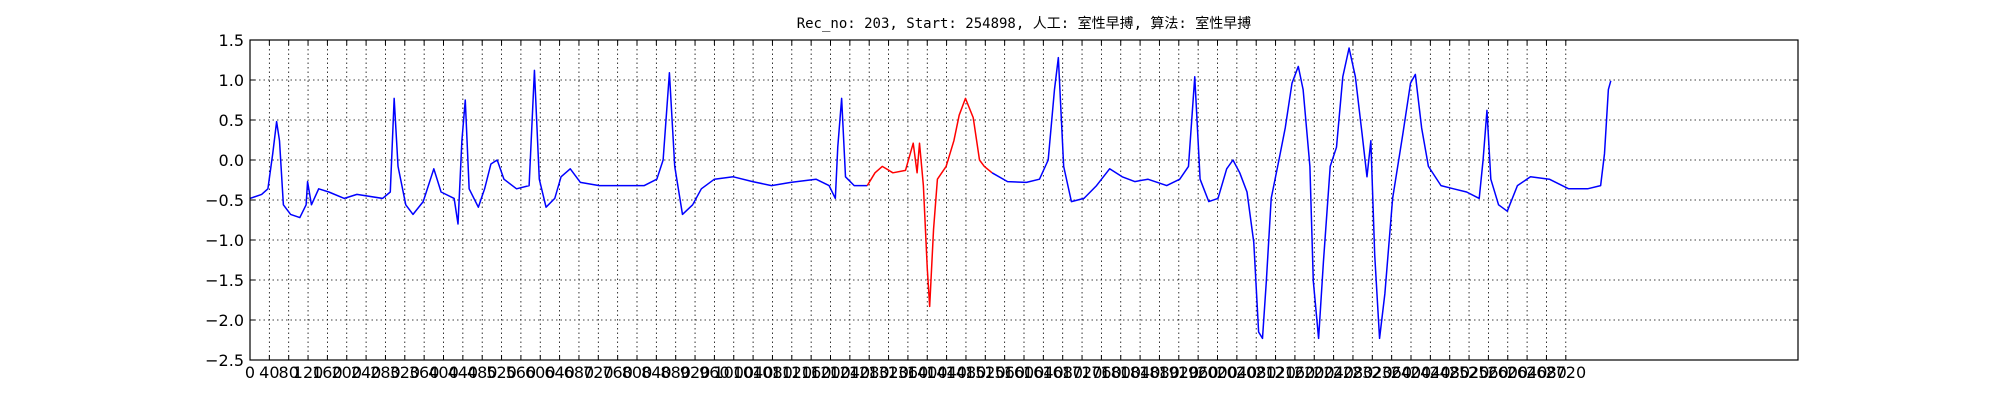 Image resolution: width=2000 pixels, height=400 pixels. Describe the element at coordinates (985, 372) in the screenshot. I see `x-tick-label: 1520` at that location.